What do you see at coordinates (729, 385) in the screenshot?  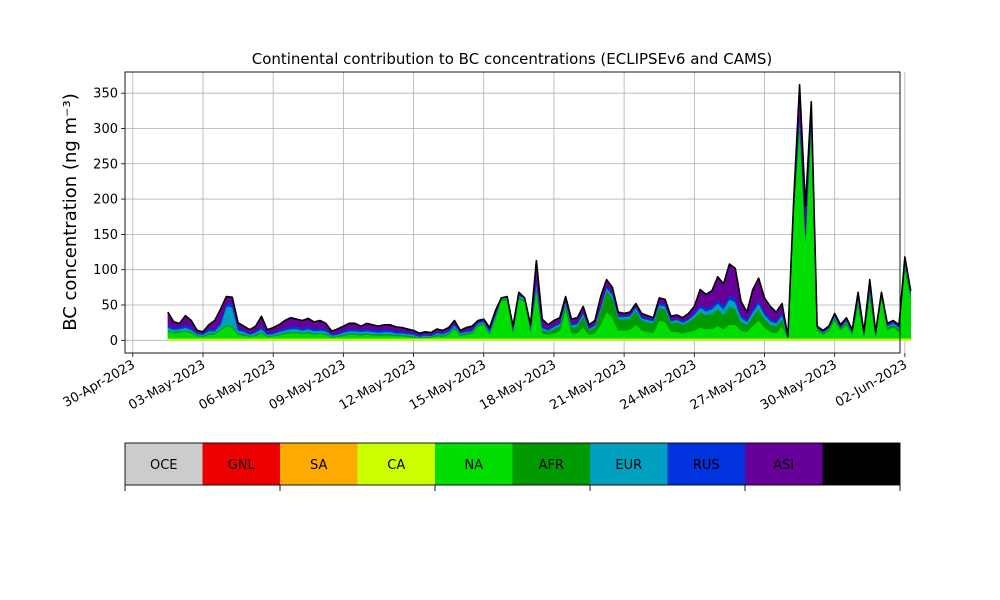 I see `x-tick-label: 27-May-2023` at bounding box center [729, 385].